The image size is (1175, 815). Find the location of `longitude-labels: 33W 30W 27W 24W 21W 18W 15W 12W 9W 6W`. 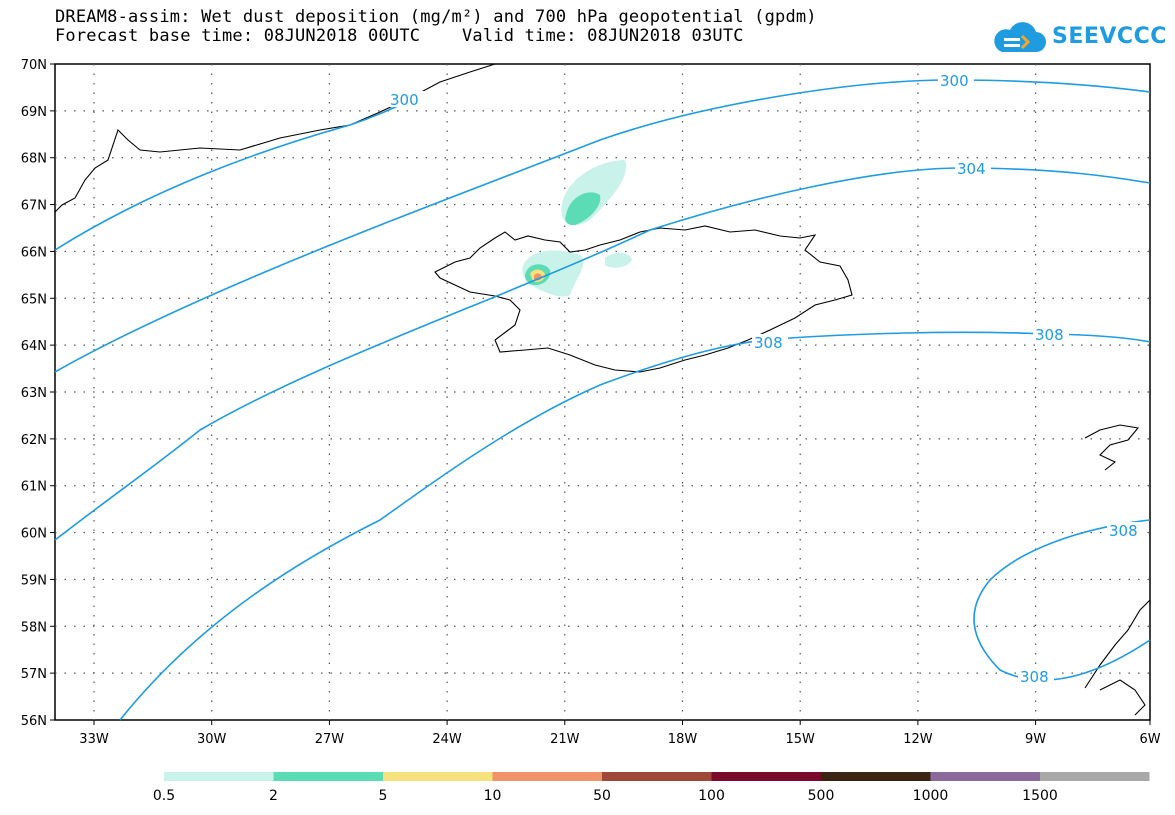

longitude-labels: 33W 30W 27W 24W 21W 18W 15W 12W 9W 6W is located at coordinates (619, 739).